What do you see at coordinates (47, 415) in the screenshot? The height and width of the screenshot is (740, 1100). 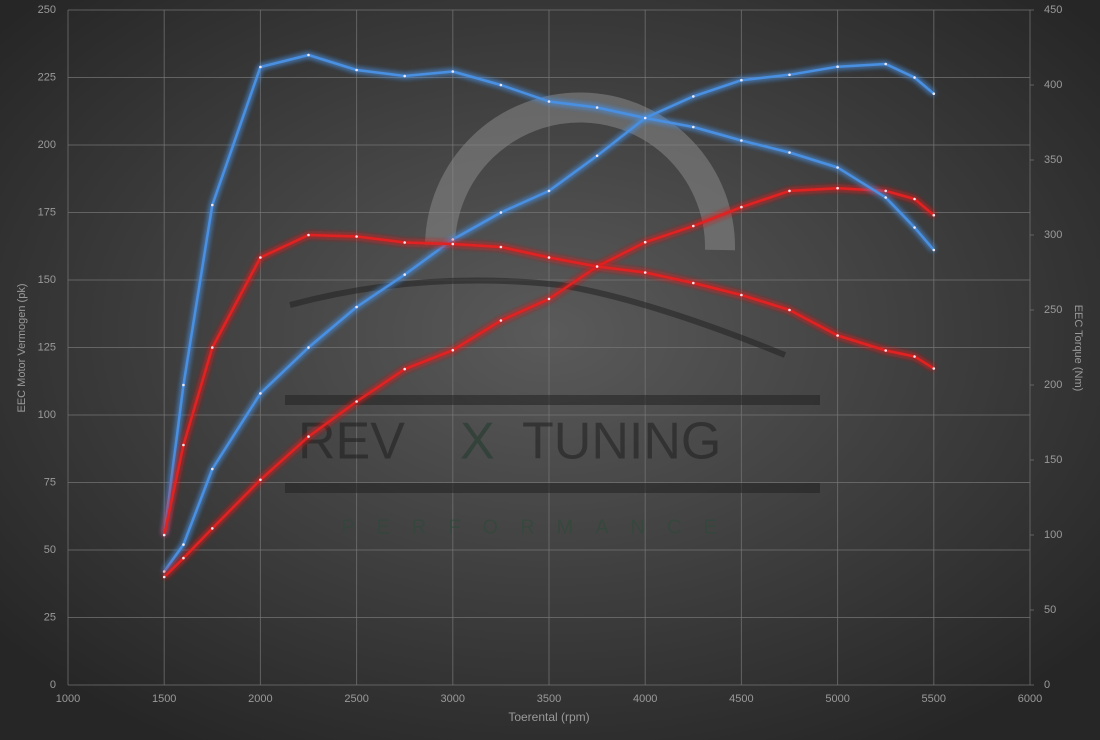 I see `y-tick-label: 100` at bounding box center [47, 415].